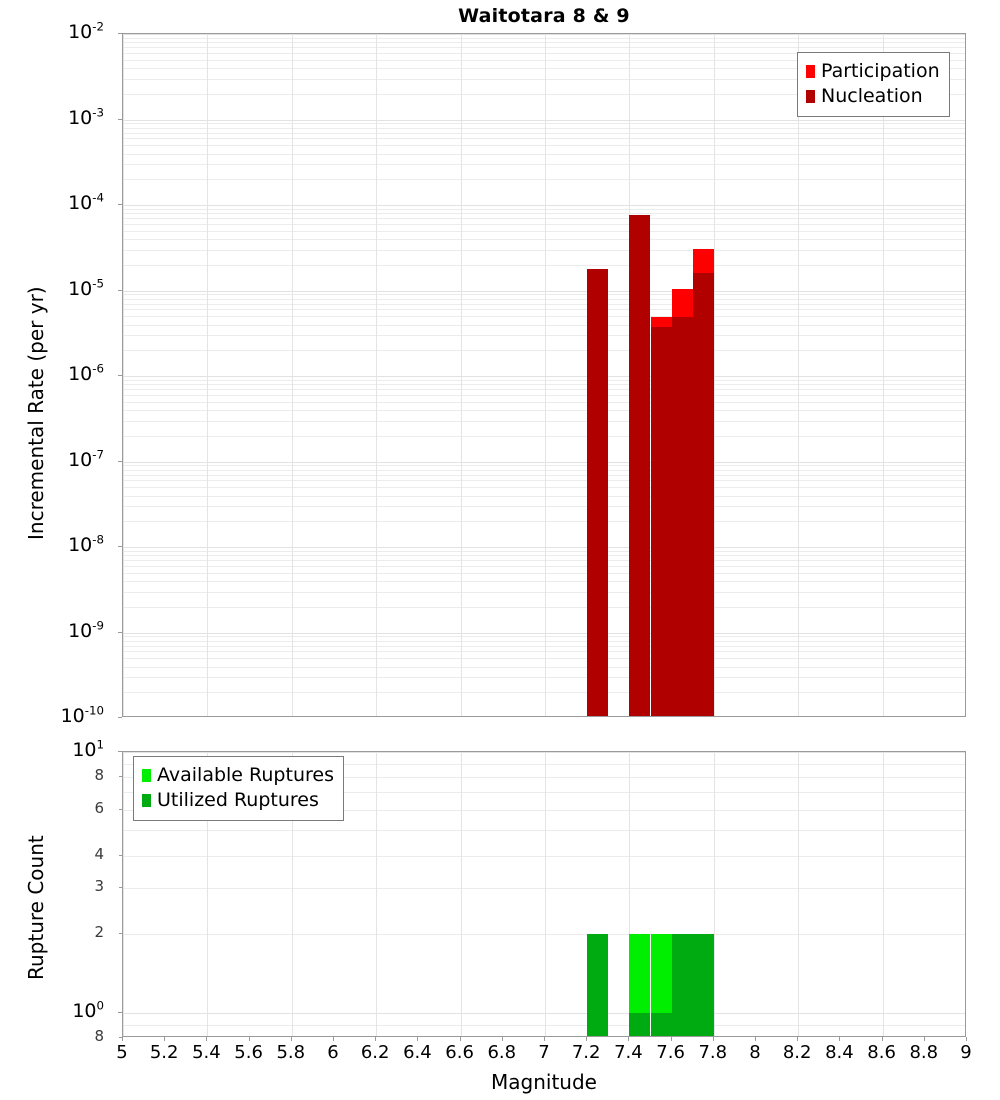 This screenshot has width=1000, height=1100. Describe the element at coordinates (86, 373) in the screenshot. I see `y-tick-label: 10⁻⁶` at that location.